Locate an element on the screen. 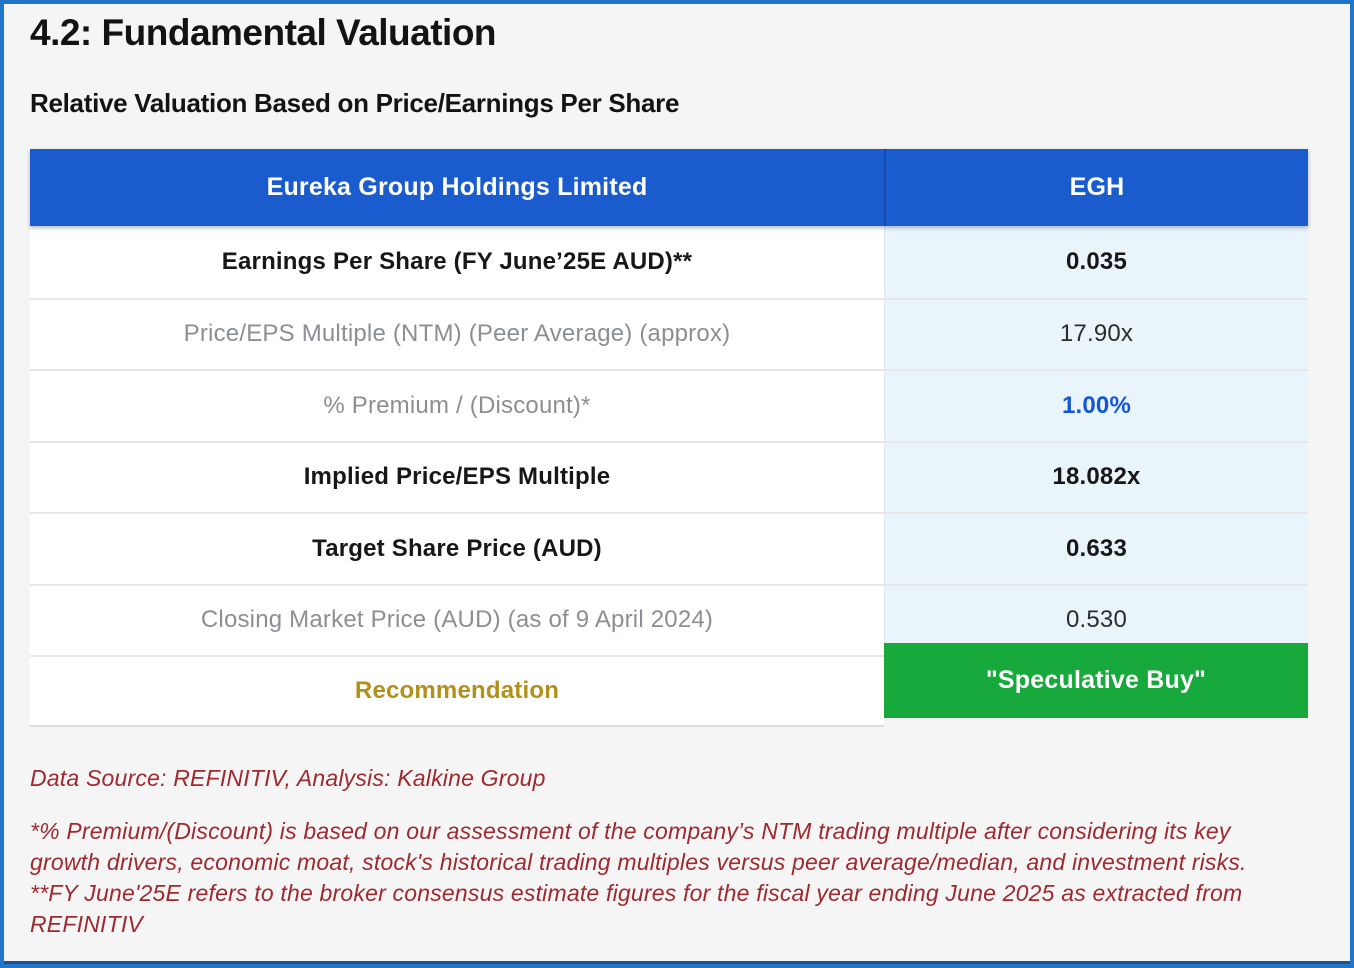 The width and height of the screenshot is (1354, 968). table-row-implied-multiple: Implied Price/EPS Multiple 18.082x is located at coordinates (669, 476).